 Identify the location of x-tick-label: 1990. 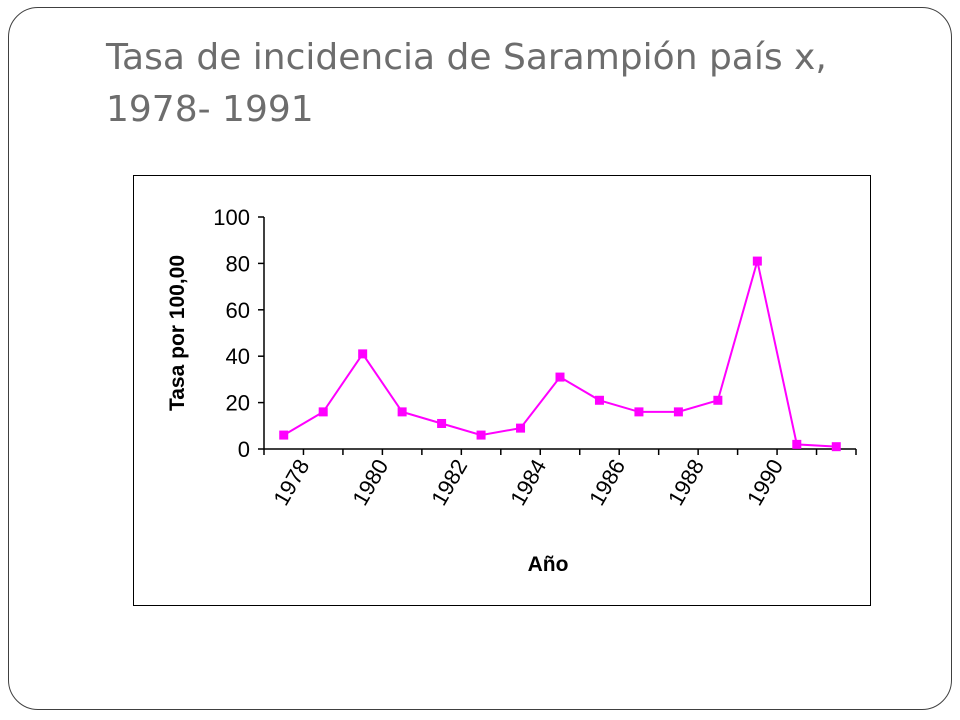
(765, 482).